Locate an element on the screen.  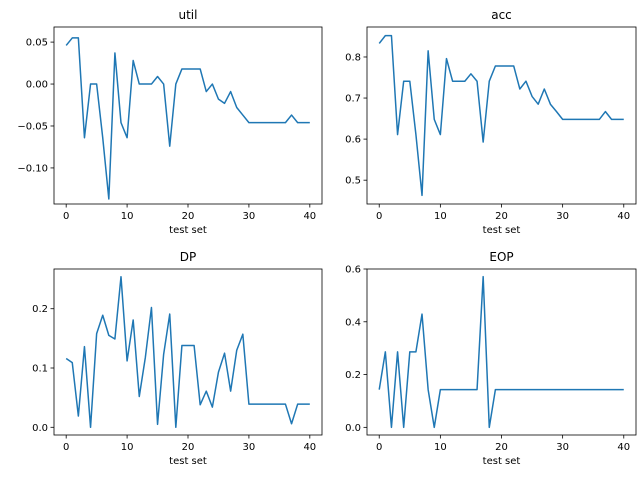
y-tick-label-dp: 0.2 is located at coordinates (40, 309).